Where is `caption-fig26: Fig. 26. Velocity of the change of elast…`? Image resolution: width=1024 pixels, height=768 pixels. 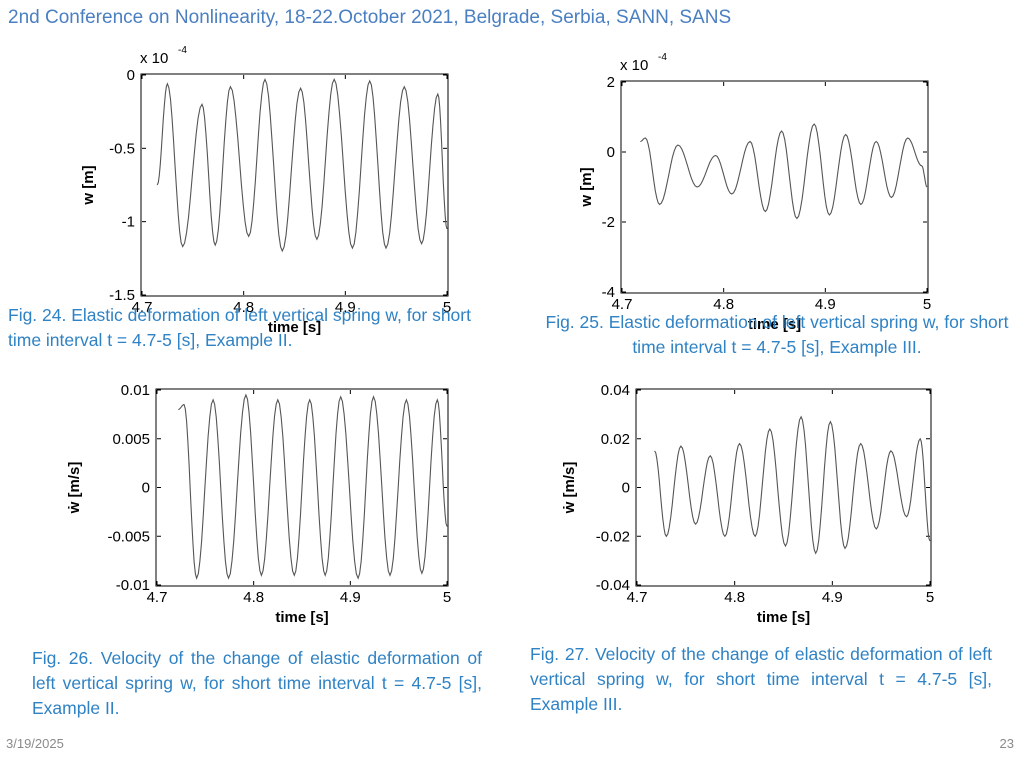
caption-fig26: Fig. 26. Velocity of the change of elast… is located at coordinates (257, 683).